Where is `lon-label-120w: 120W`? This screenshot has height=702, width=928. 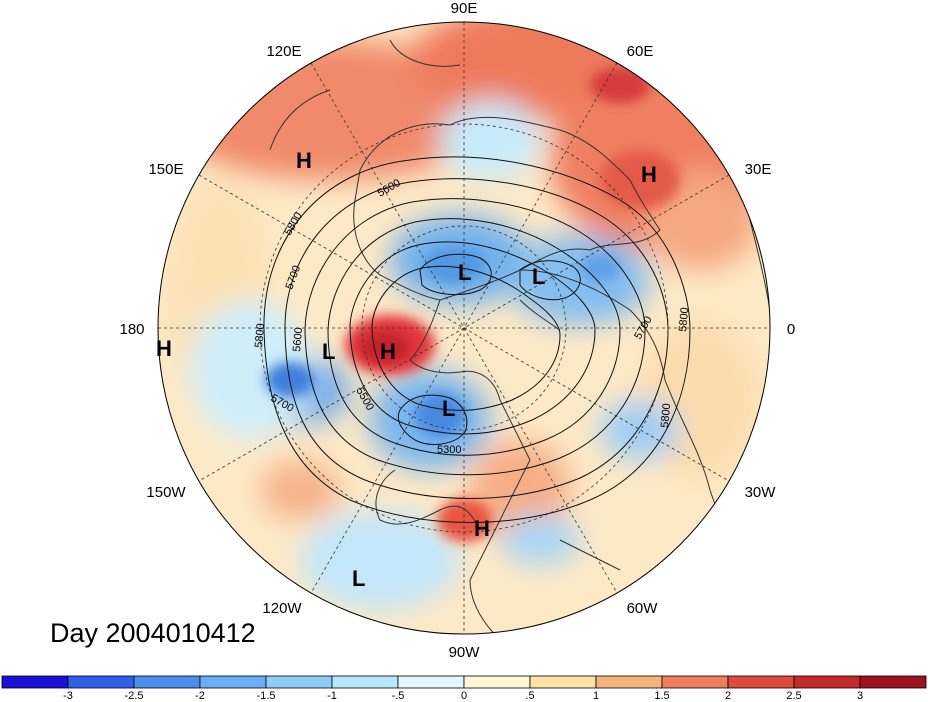
lon-label-120w: 120W is located at coordinates (282, 608).